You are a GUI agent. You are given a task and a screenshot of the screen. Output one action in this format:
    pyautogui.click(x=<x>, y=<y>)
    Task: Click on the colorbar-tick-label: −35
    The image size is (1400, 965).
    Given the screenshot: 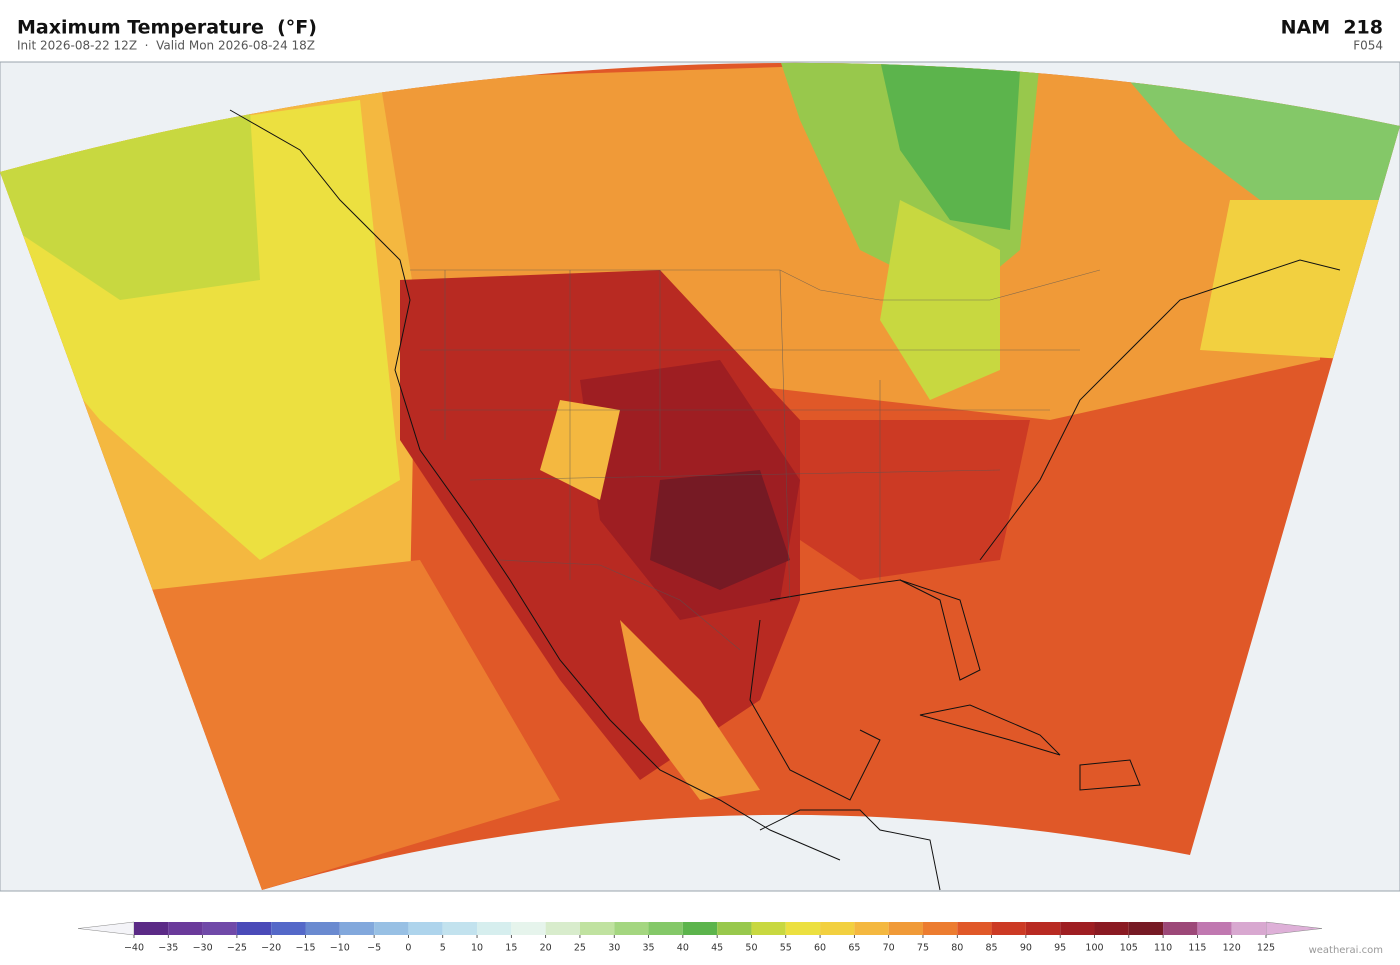 What is the action you would take?
    pyautogui.click(x=168, y=948)
    